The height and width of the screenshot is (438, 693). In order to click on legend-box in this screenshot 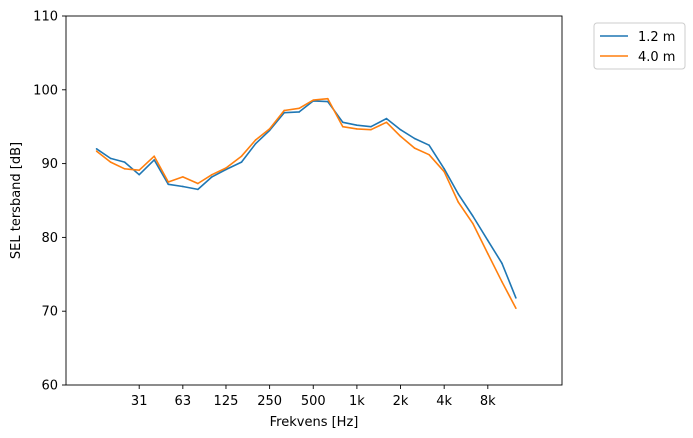, I will do `click(639, 46)`.